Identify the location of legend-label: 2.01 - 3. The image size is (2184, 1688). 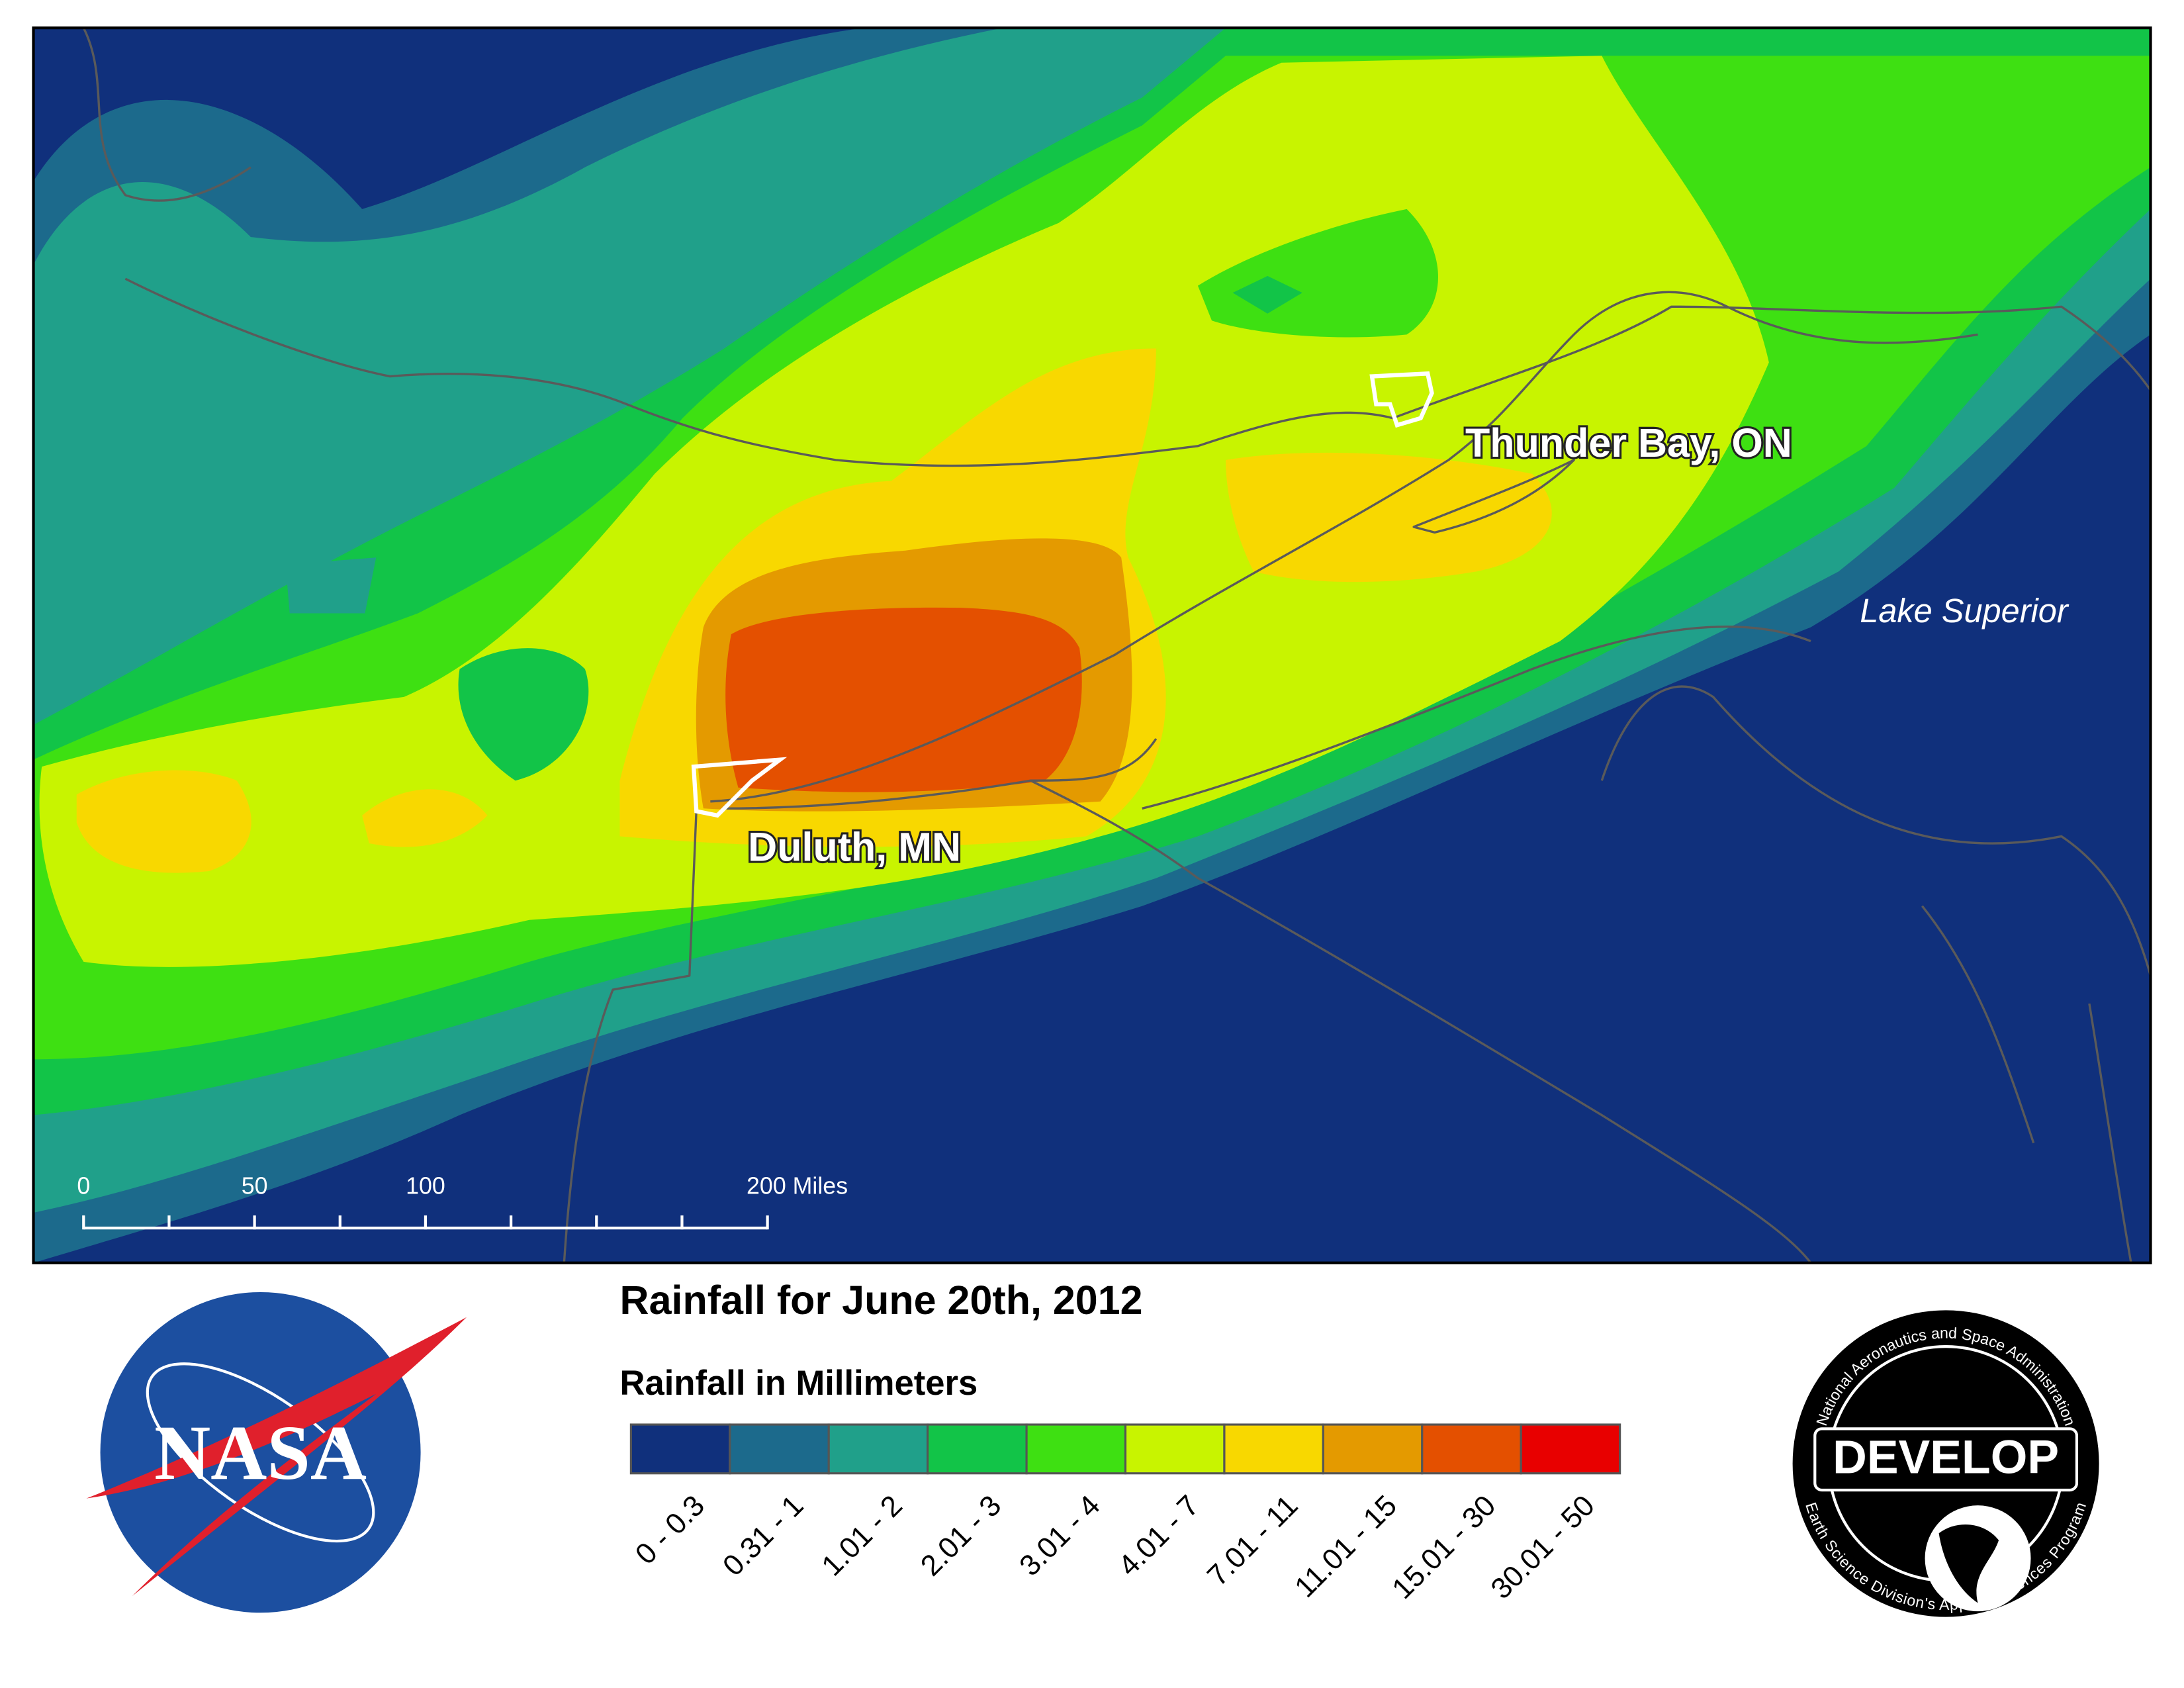
(961, 1536).